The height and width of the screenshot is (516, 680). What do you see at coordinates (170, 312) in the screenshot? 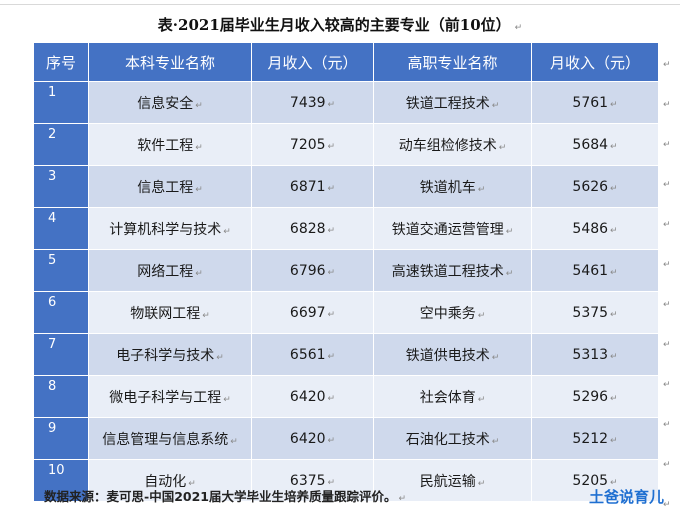
I see `cell-ug-major: 物联网工程 ↵` at bounding box center [170, 312].